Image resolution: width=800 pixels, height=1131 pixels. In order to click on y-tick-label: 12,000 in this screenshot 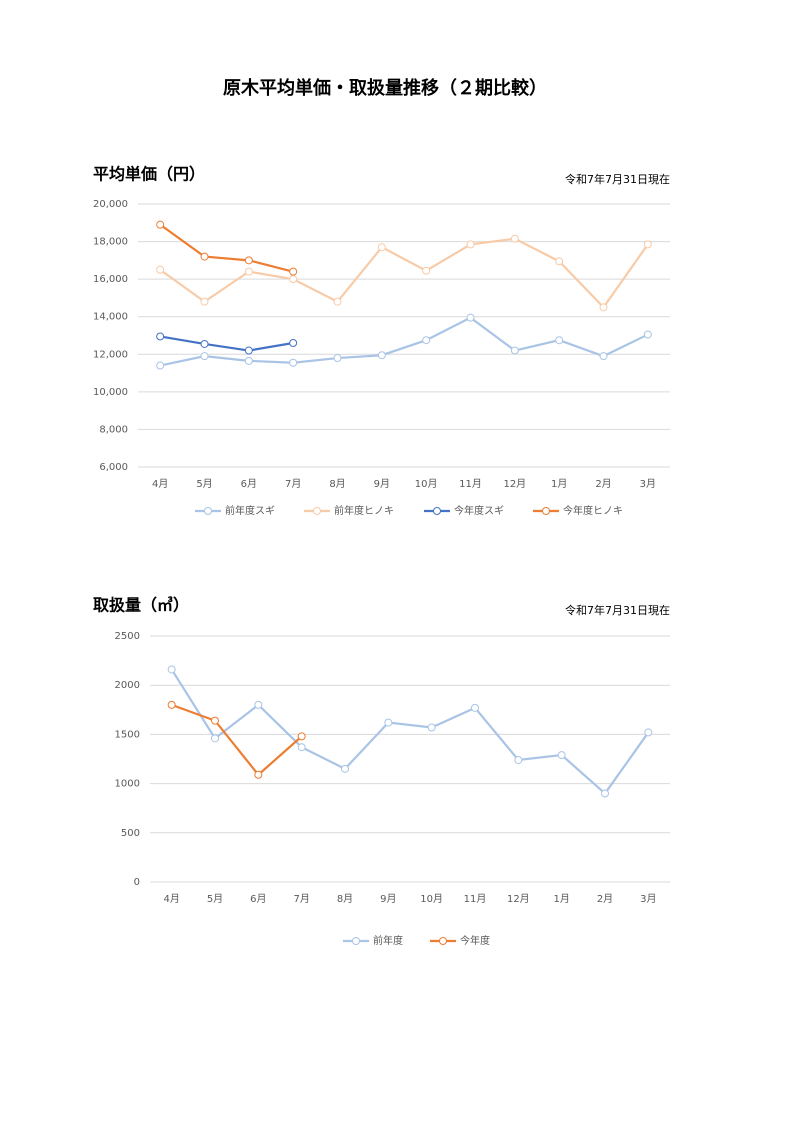, I will do `click(110, 354)`.